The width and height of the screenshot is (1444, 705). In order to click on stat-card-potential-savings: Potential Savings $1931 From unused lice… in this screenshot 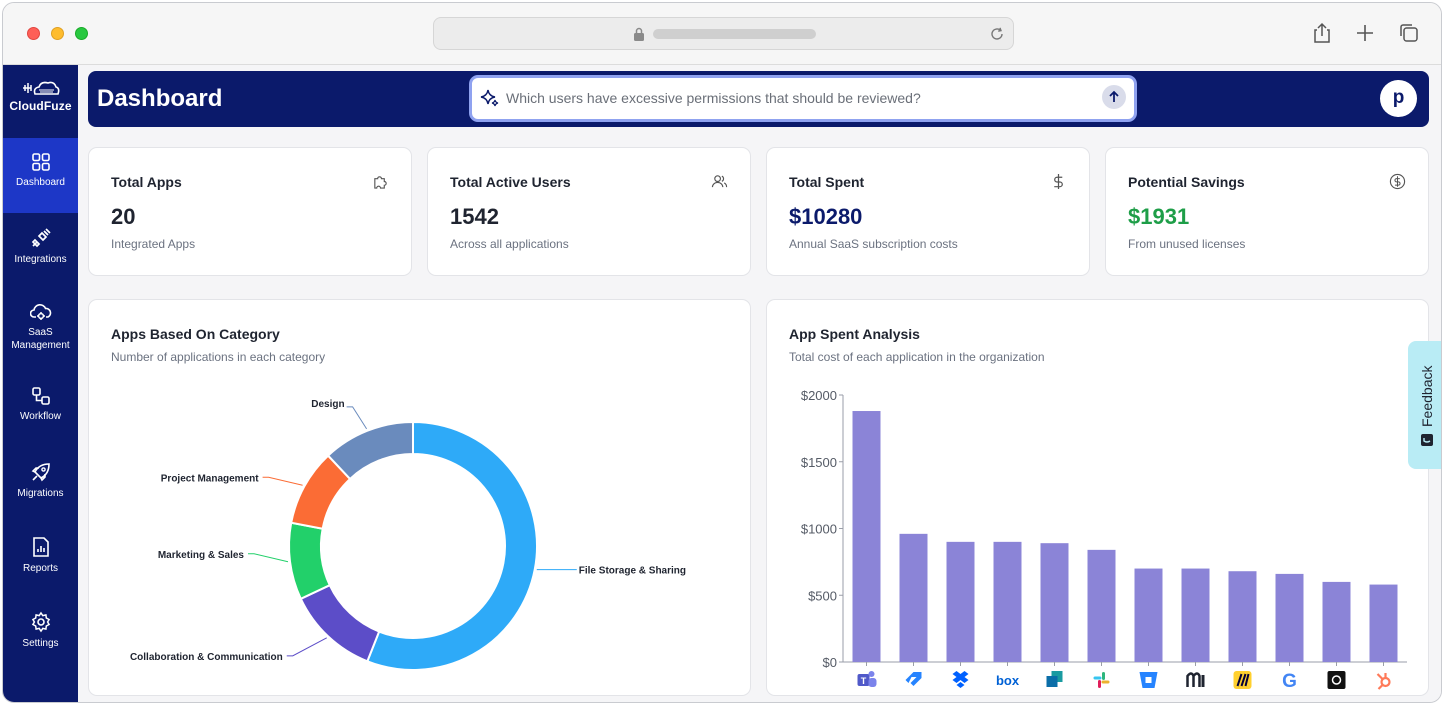, I will do `click(1267, 211)`.